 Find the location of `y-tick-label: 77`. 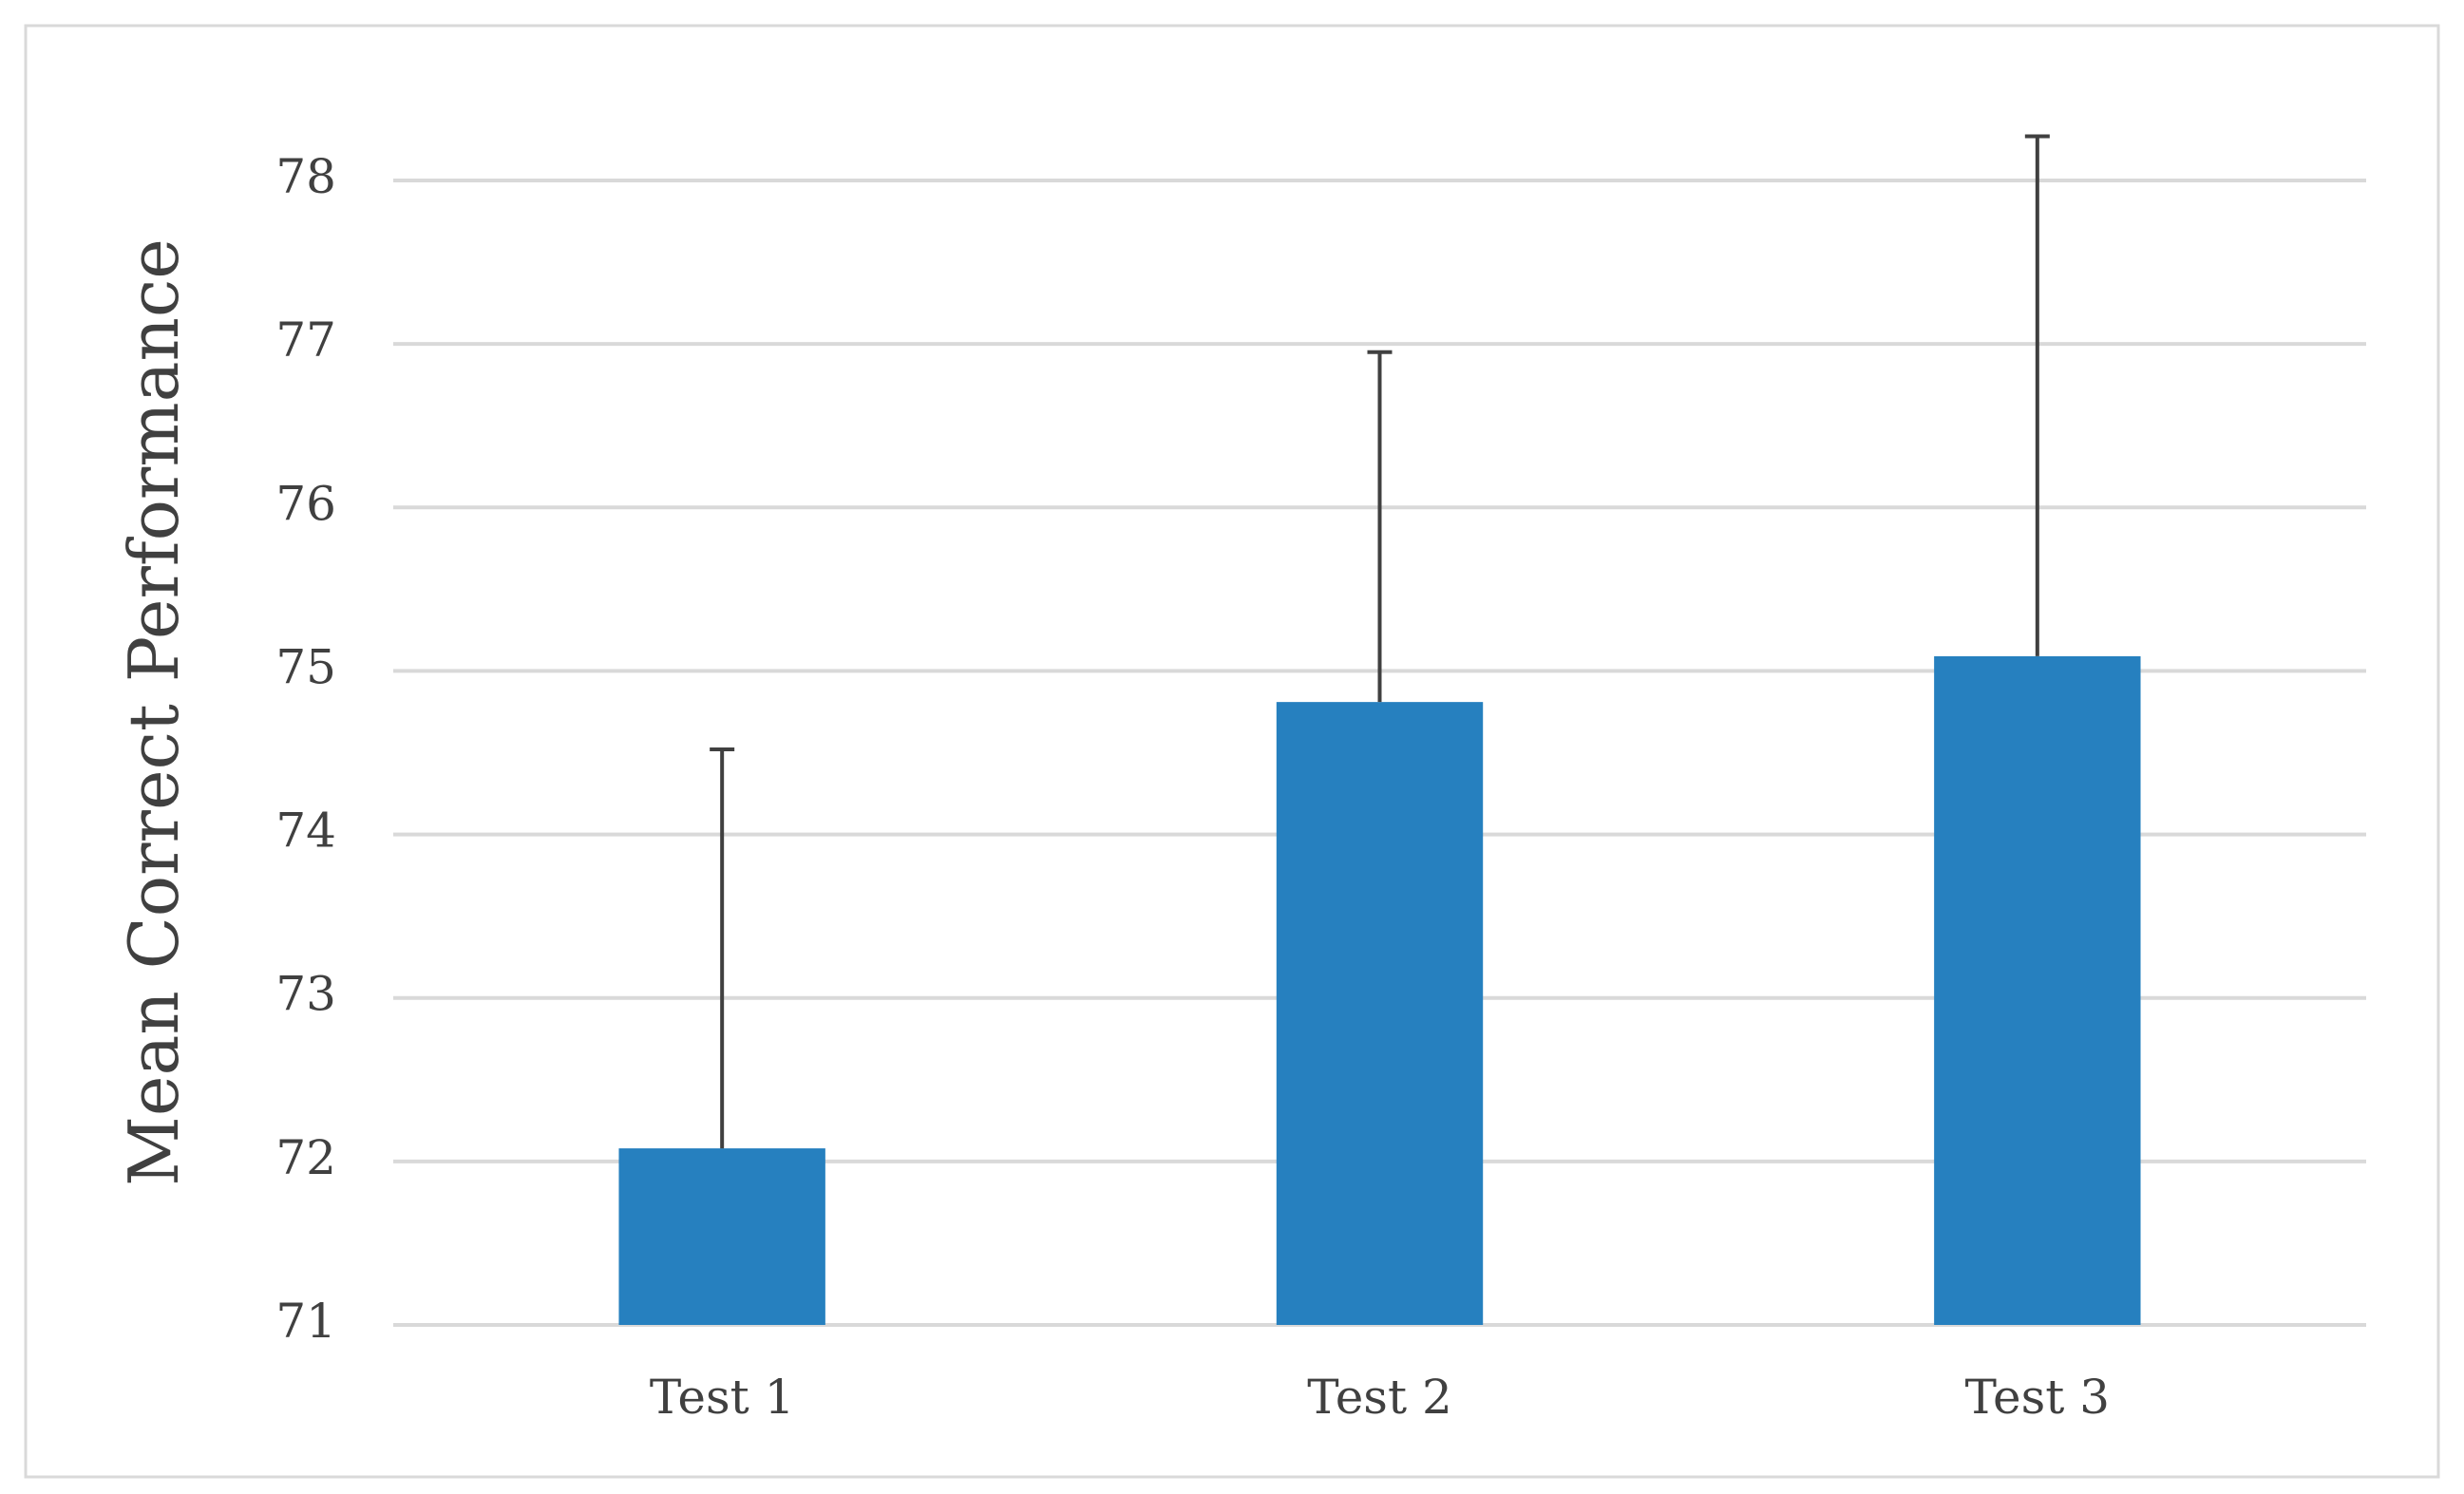

y-tick-label: 77 is located at coordinates (305, 340).